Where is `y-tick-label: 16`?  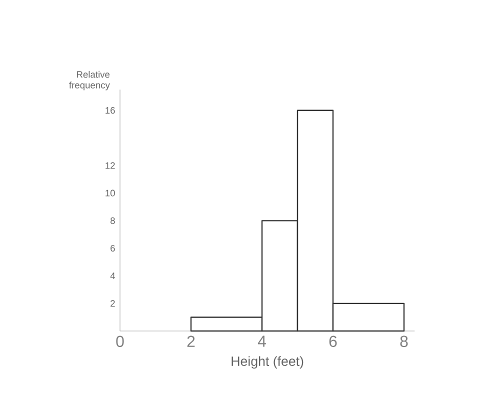 y-tick-label: 16 is located at coordinates (110, 110).